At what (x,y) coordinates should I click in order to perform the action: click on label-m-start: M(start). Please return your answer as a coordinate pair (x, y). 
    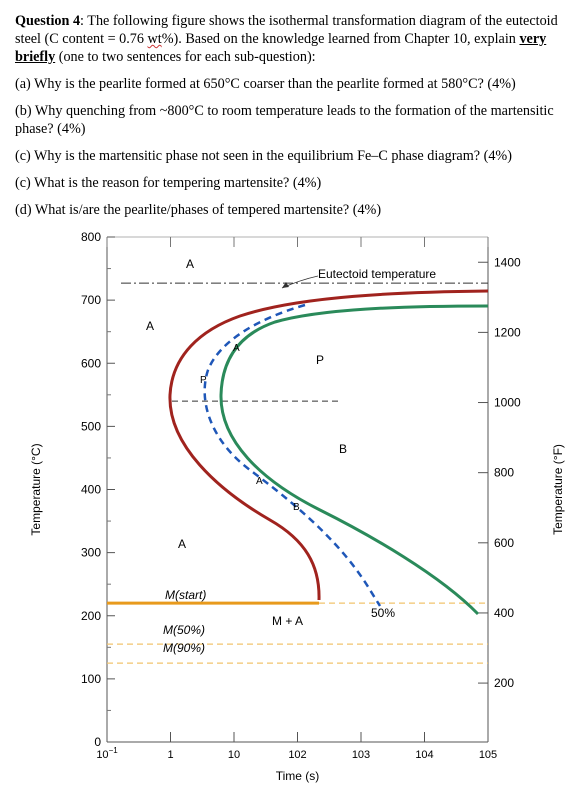
    Looking at the image, I should click on (185, 595).